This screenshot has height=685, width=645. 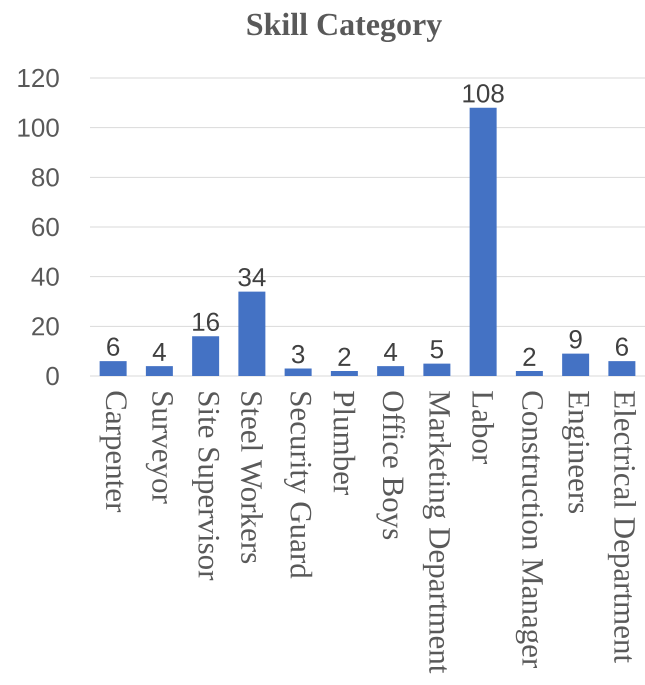 What do you see at coordinates (483, 427) in the screenshot?
I see `x-tick-label: Labor` at bounding box center [483, 427].